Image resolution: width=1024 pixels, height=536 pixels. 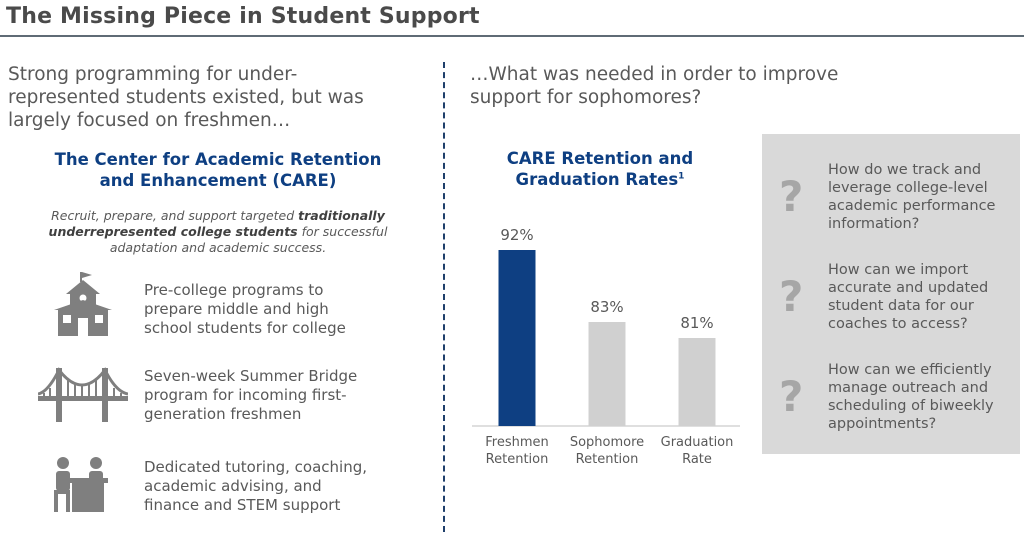 I want to click on chart-category-label: Sophomore, so click(x=607, y=442).